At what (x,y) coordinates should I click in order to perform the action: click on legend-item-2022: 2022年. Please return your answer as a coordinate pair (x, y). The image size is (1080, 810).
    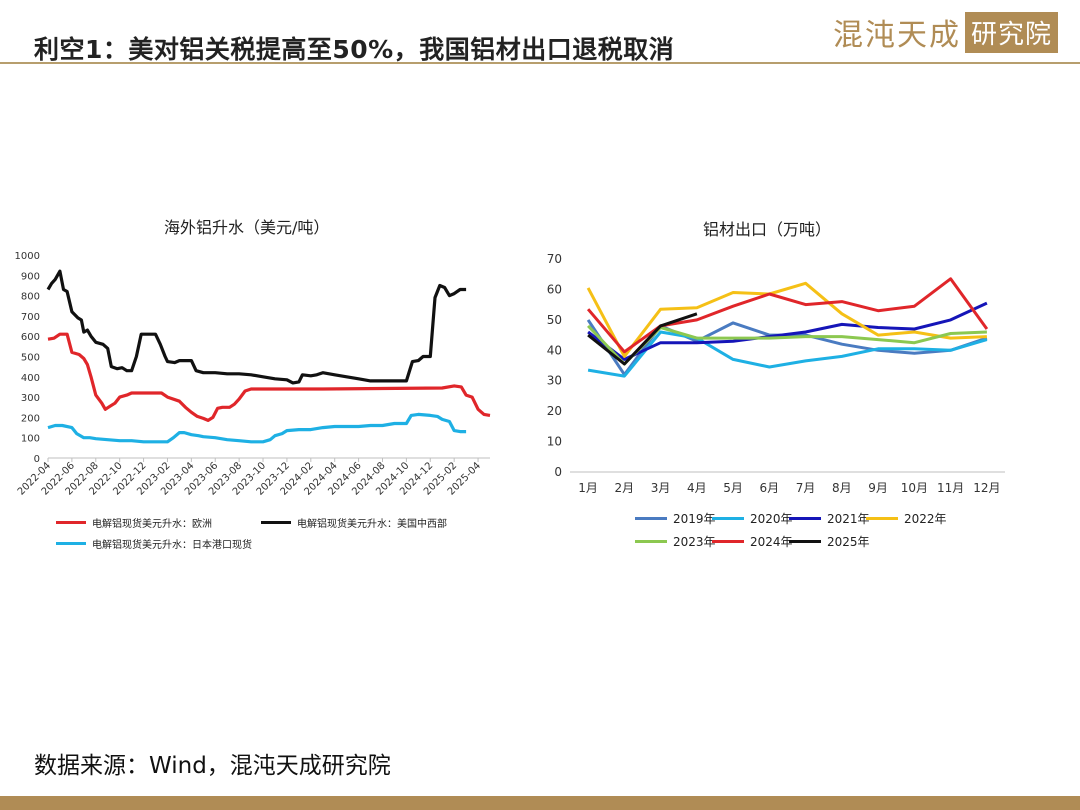
    Looking at the image, I should click on (906, 518).